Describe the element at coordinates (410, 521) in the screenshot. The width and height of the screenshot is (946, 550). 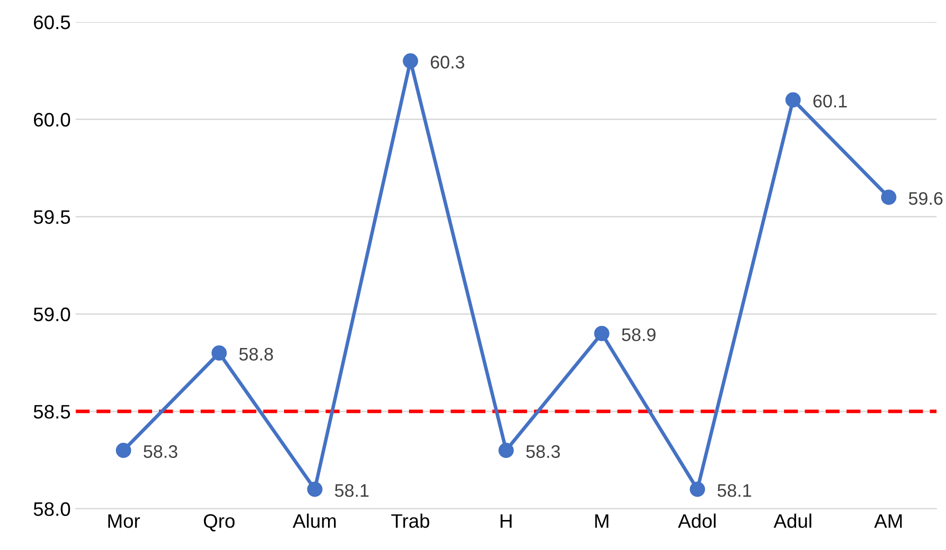
I see `x-tick-label: Trab` at that location.